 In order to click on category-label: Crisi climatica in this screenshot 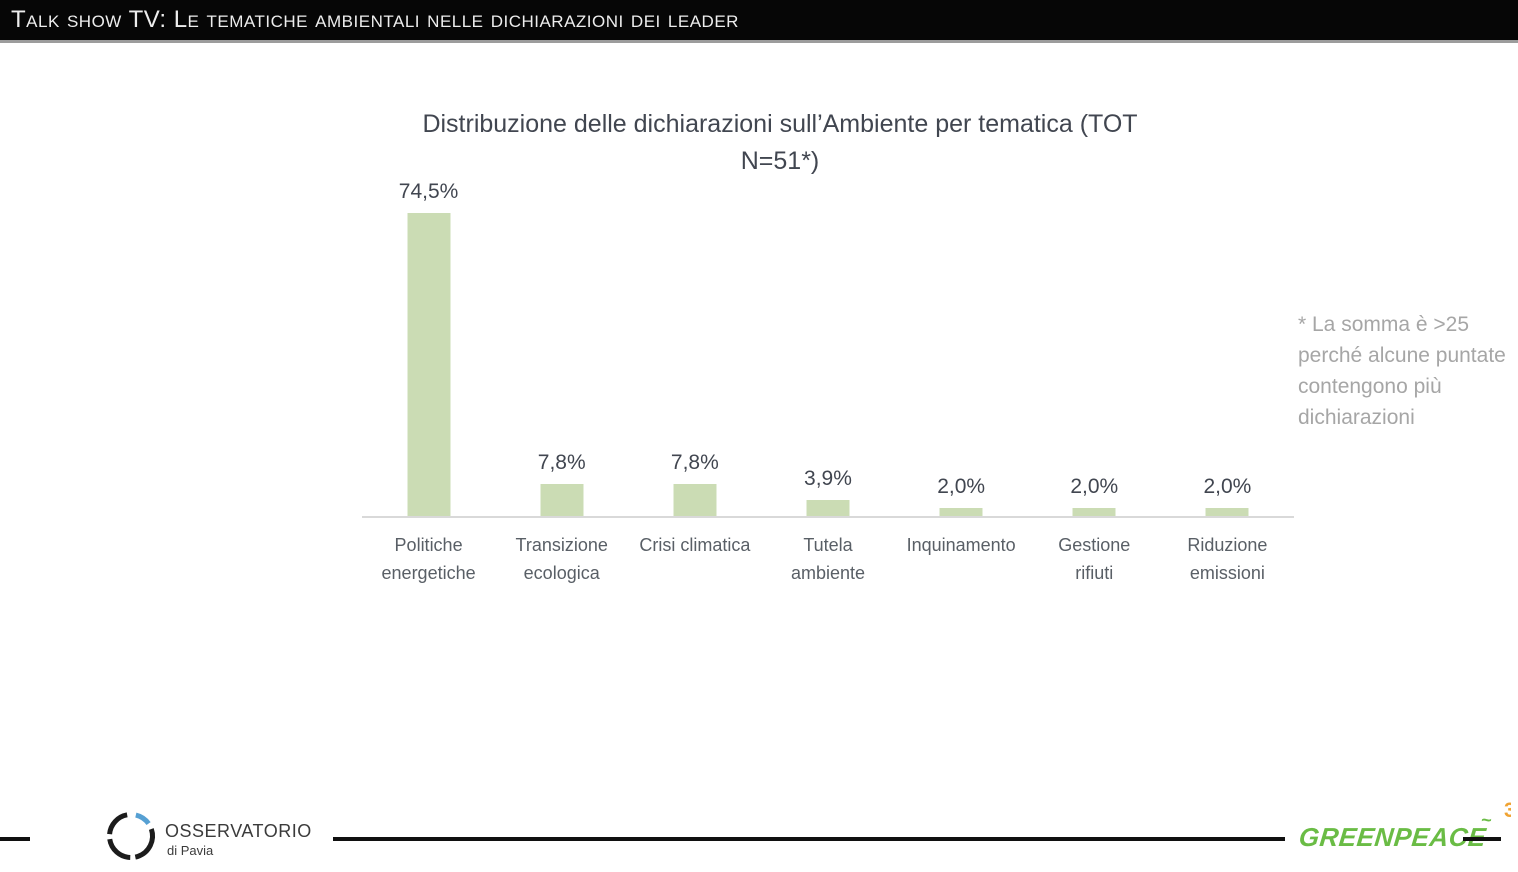, I will do `click(695, 545)`.